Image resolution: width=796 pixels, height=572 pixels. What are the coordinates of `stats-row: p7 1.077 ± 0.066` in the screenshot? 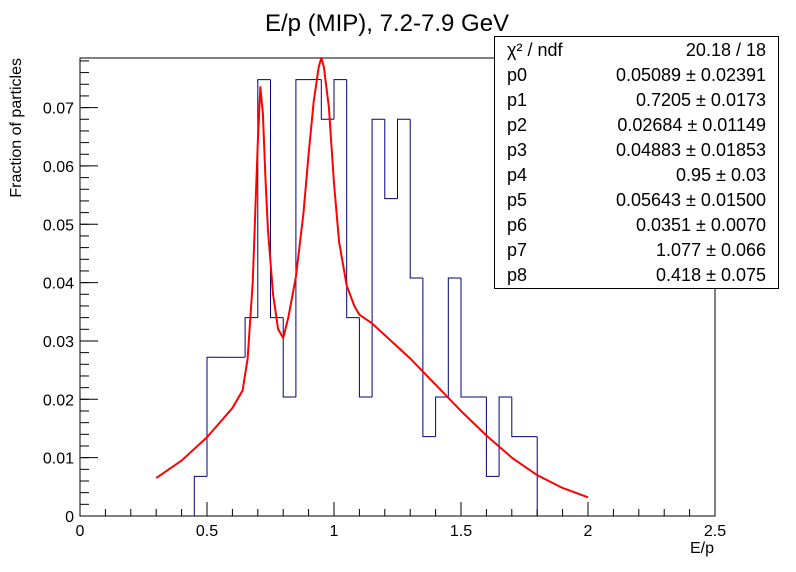 It's located at (636, 250).